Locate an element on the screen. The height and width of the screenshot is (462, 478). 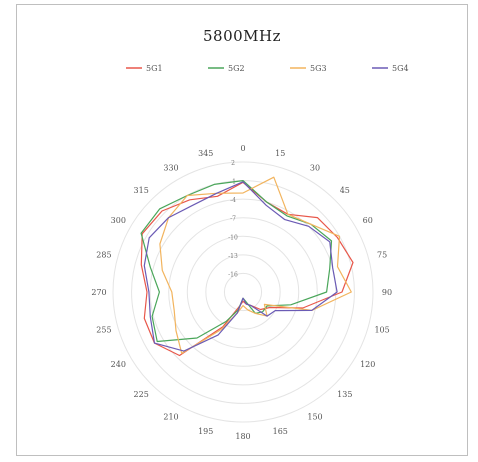
legend-entry: 5G4 is located at coordinates (400, 68).